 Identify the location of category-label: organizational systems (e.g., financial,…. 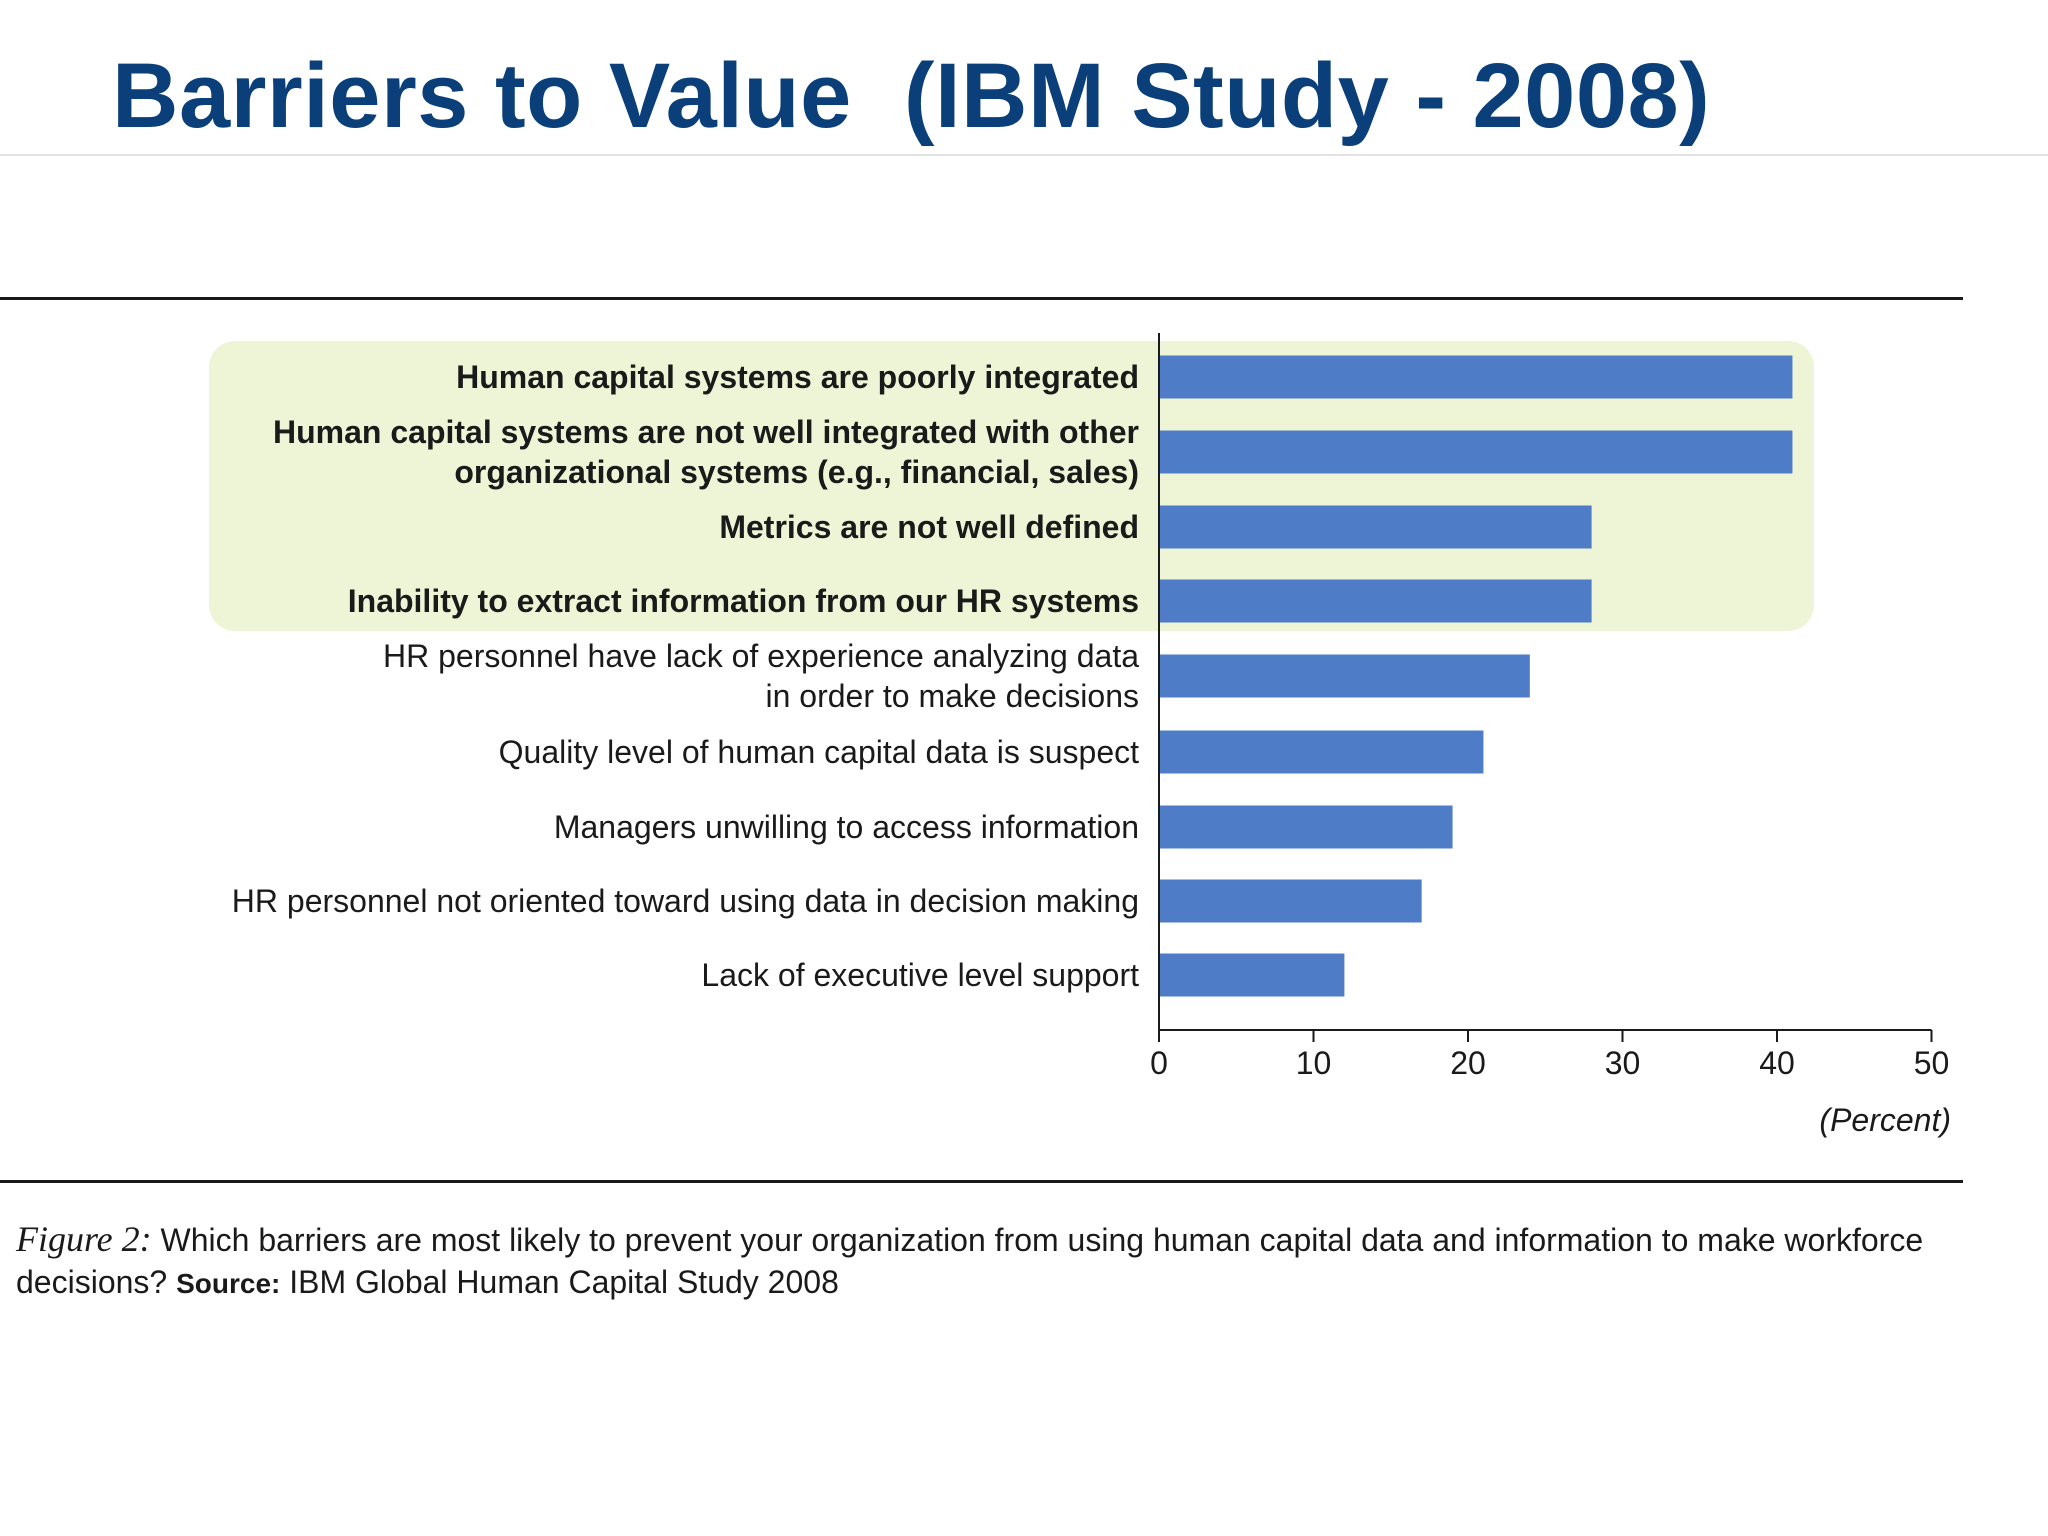
(796, 472).